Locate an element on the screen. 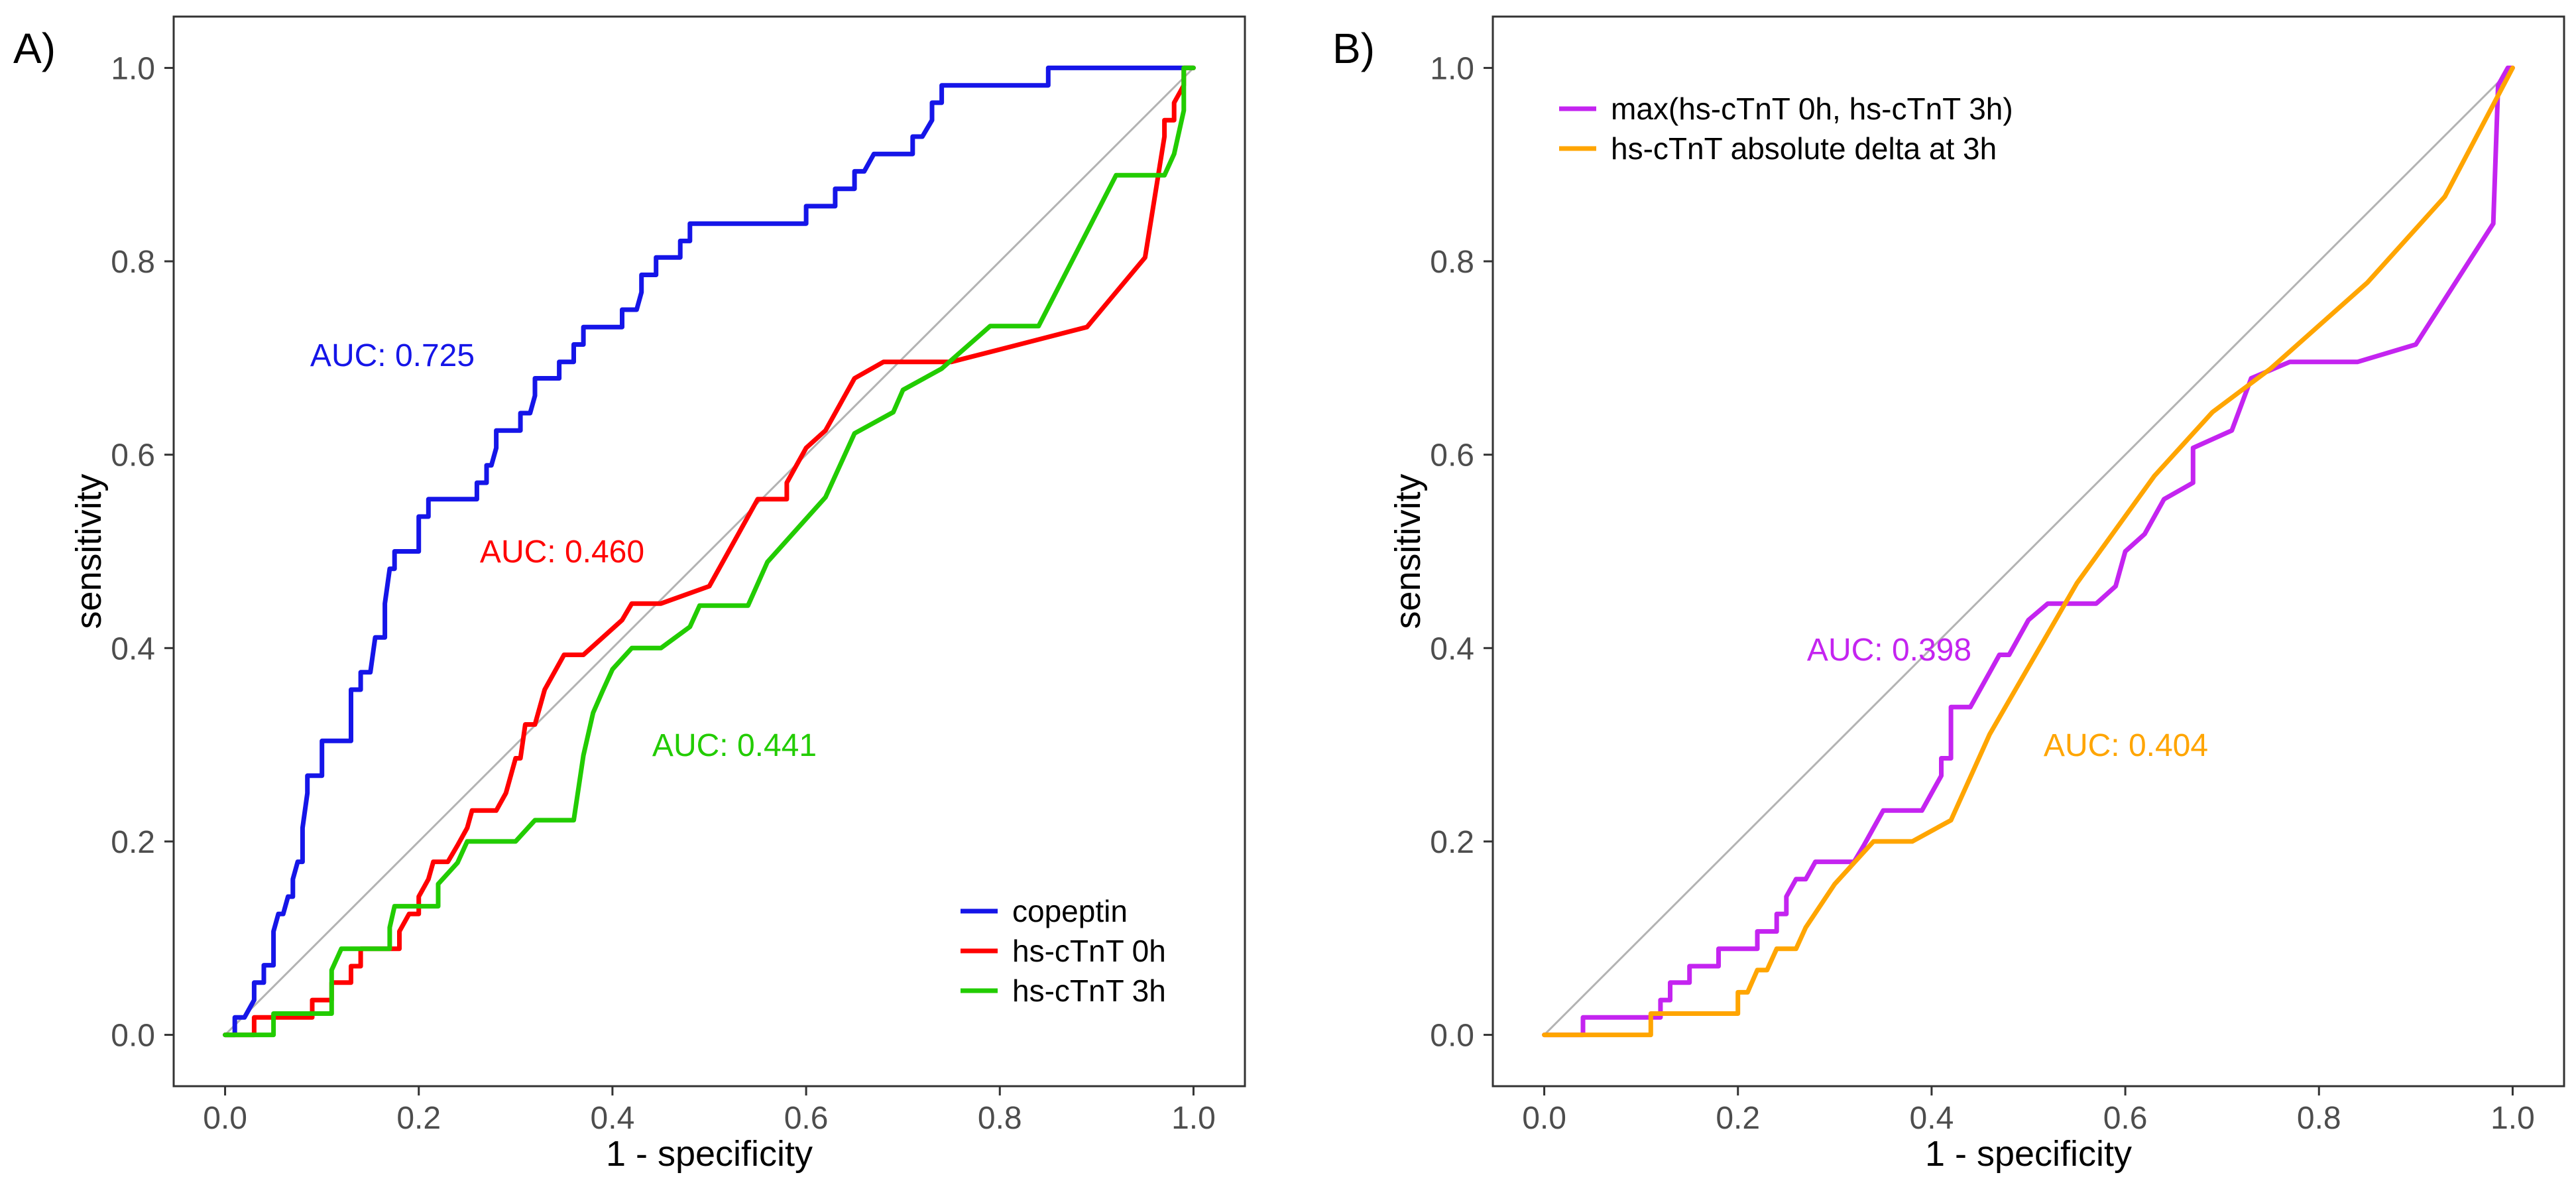 This screenshot has height=1185, width=2576. legend-label: hs-cTnT 0h is located at coordinates (1089, 951).